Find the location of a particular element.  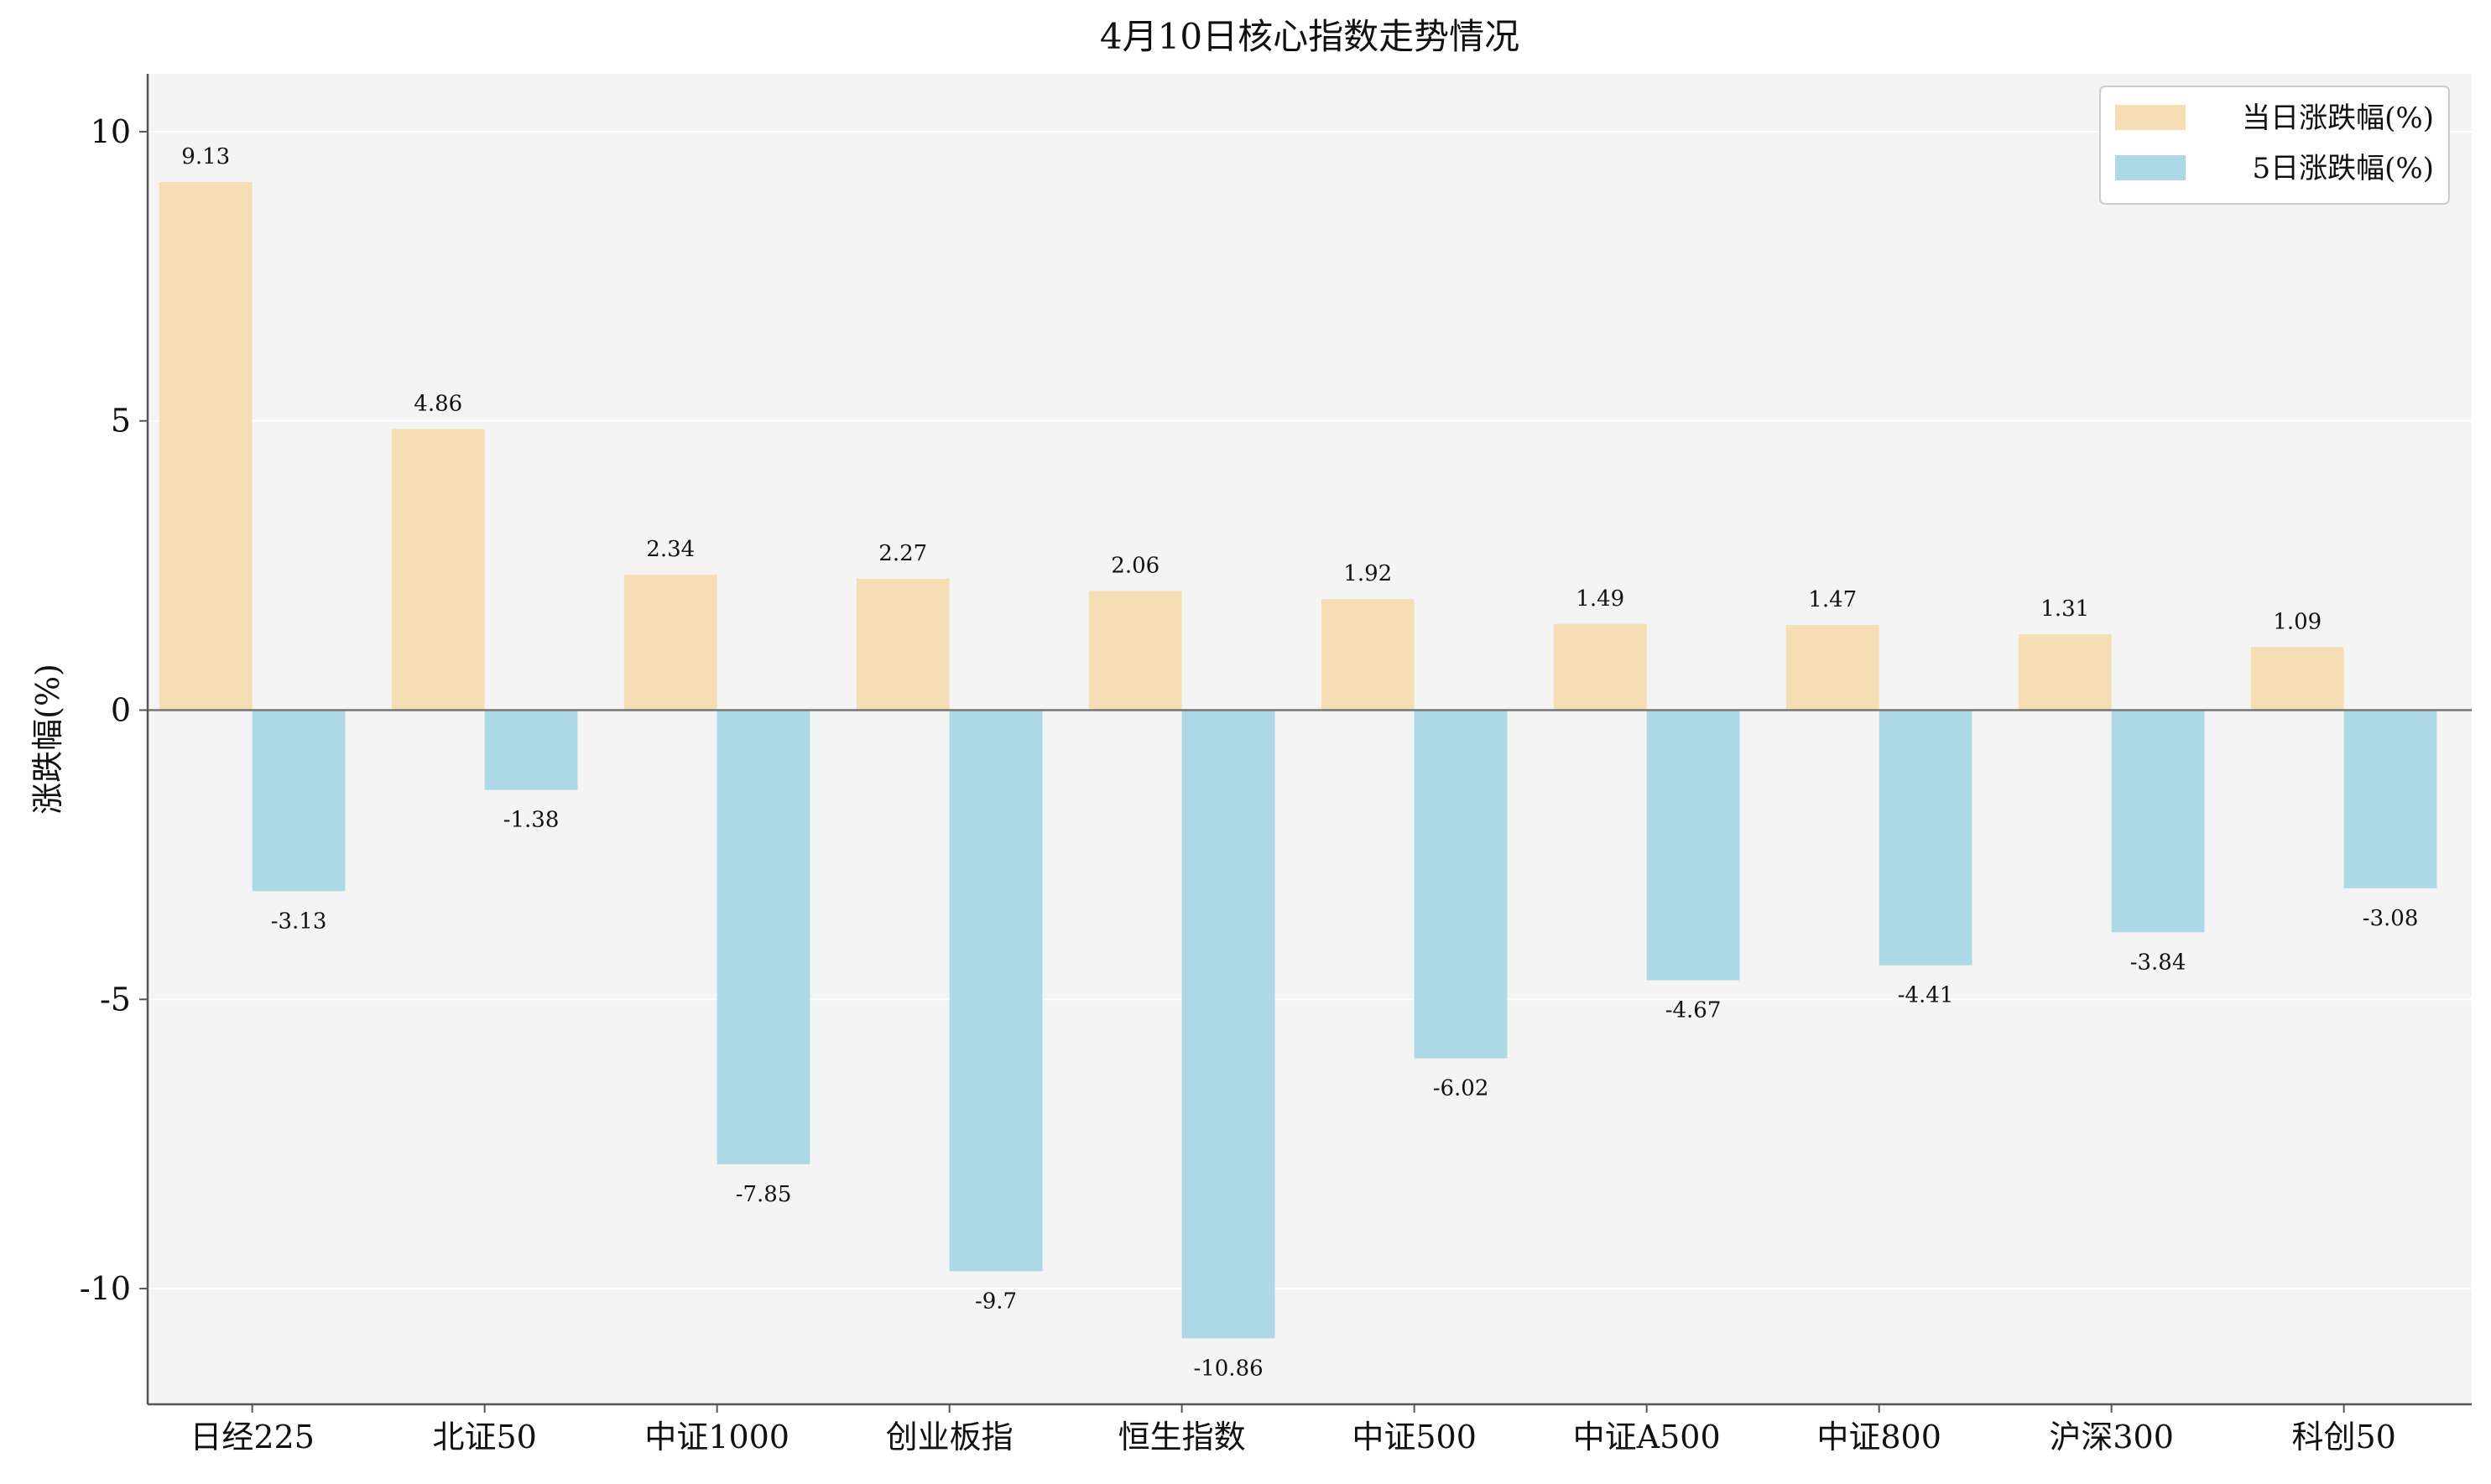

data-label-5day: -4.41 is located at coordinates (1926, 995).